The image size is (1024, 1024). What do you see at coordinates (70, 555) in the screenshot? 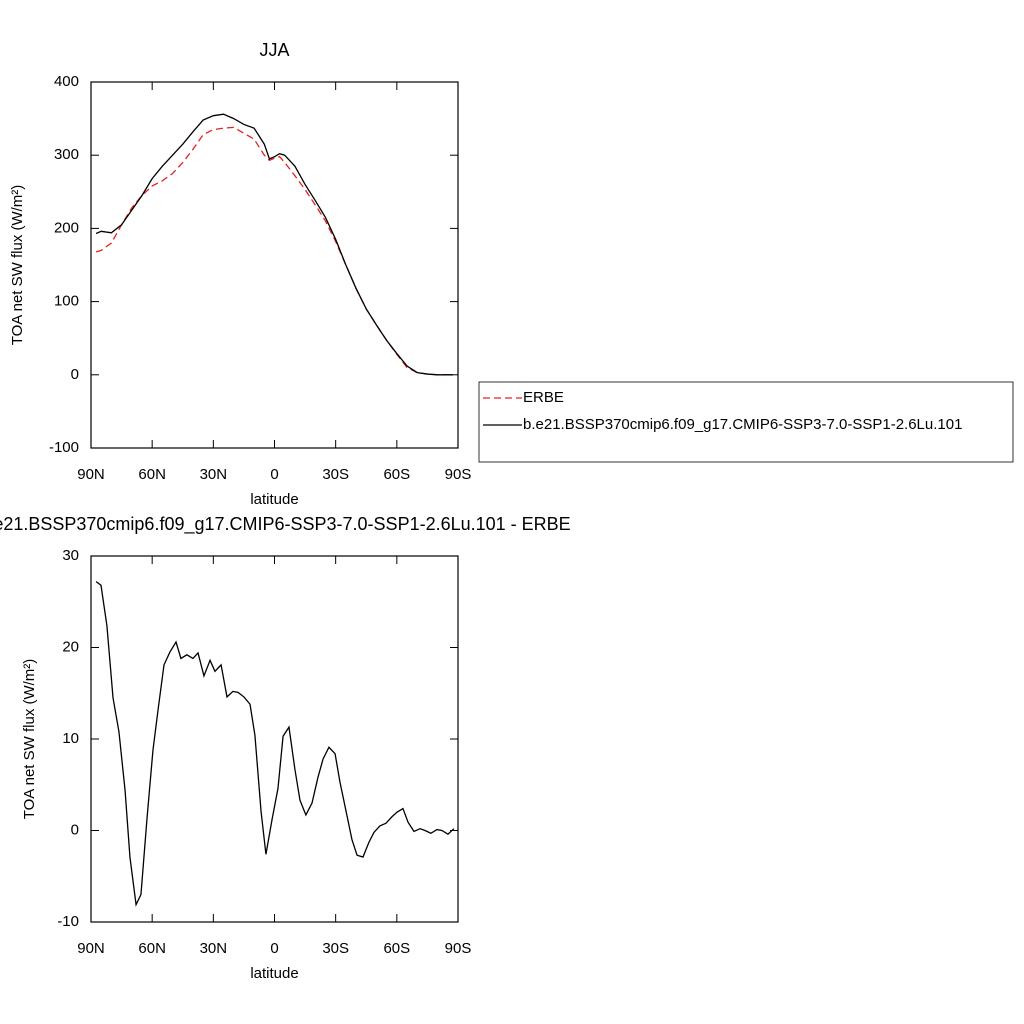
I see `y-tick-label: 30` at bounding box center [70, 555].